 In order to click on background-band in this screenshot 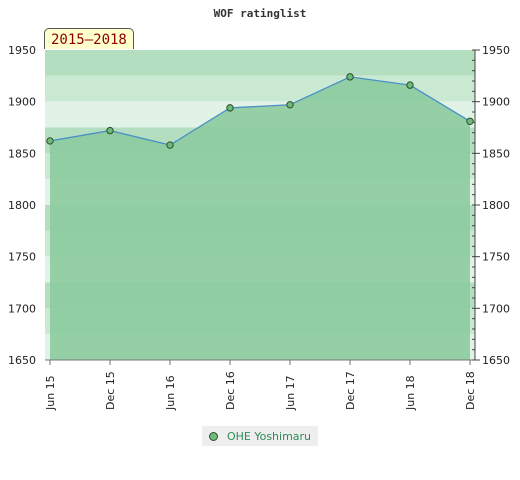, I will do `click(260, 63)`.